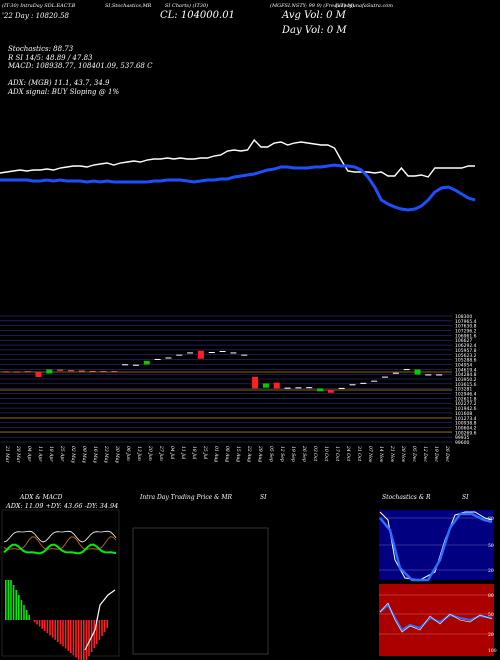 This screenshot has width=500, height=660. What do you see at coordinates (462, 438) in the screenshot?
I see `y-tick-label: 99935` at bounding box center [462, 438].